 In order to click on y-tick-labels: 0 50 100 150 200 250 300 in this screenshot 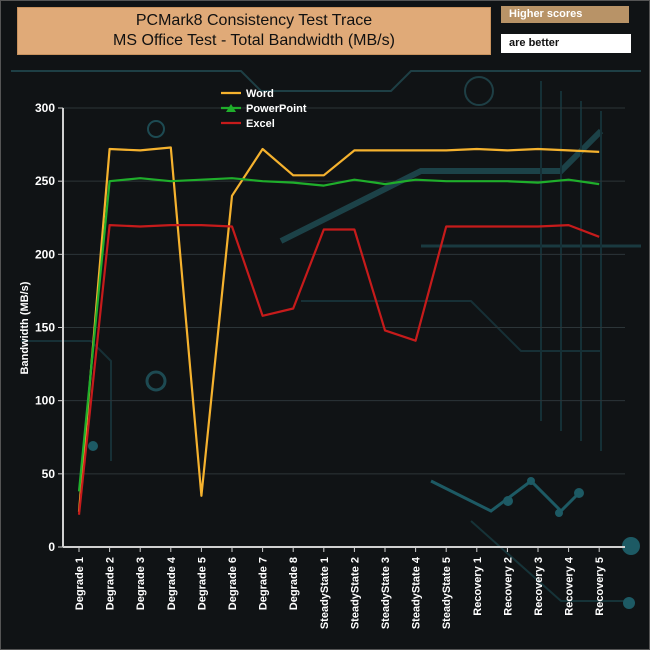, I will do `click(45, 327)`.